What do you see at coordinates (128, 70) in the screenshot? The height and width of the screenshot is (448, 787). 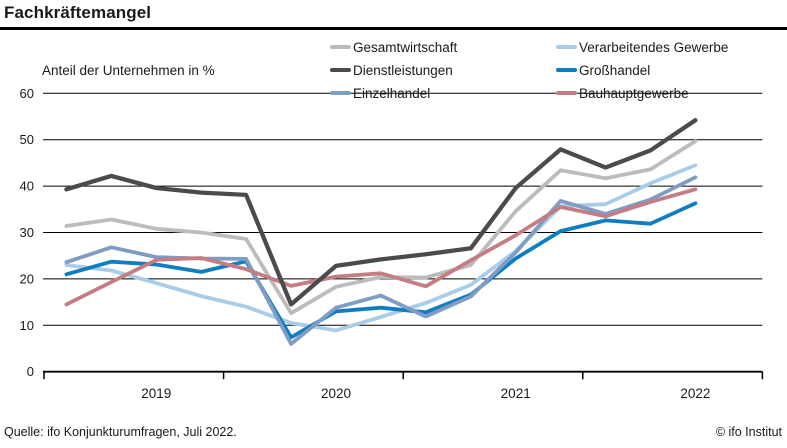 I see `chart-subtitle: Anteil der Unternehmen in %` at bounding box center [128, 70].